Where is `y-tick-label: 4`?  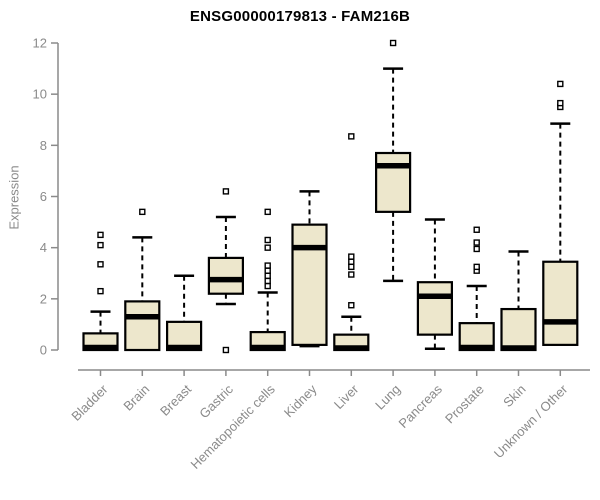 y-tick-label: 4 is located at coordinates (43, 247).